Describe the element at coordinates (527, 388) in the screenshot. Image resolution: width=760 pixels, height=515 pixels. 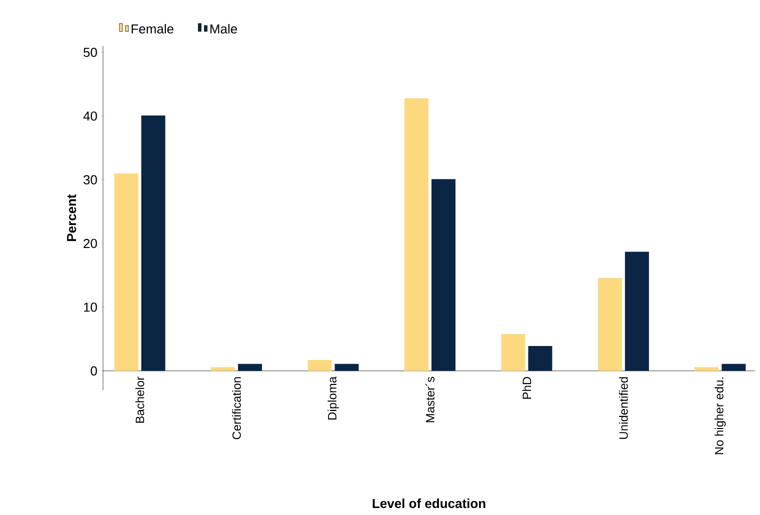
I see `x-tick-label: PhD` at that location.